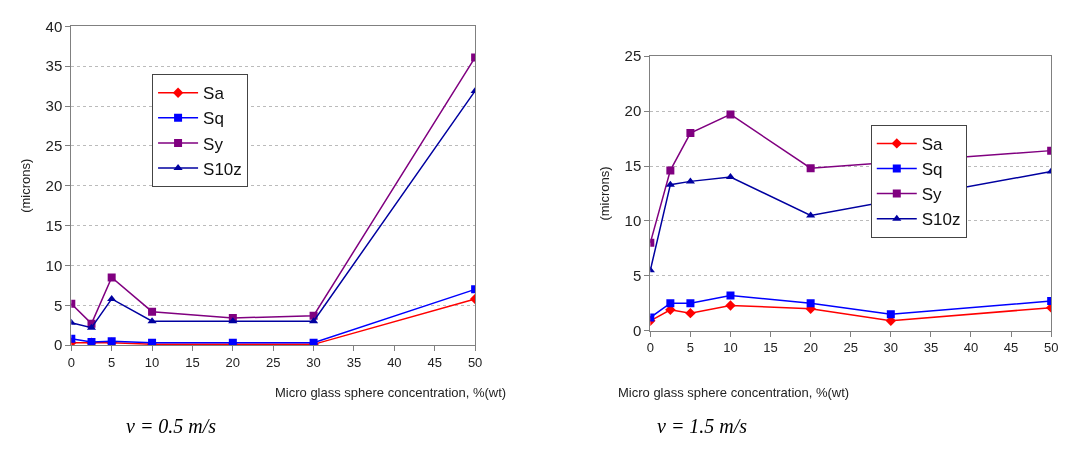  What do you see at coordinates (702, 426) in the screenshot?
I see `text: v = 1.5 m/s` at bounding box center [702, 426].